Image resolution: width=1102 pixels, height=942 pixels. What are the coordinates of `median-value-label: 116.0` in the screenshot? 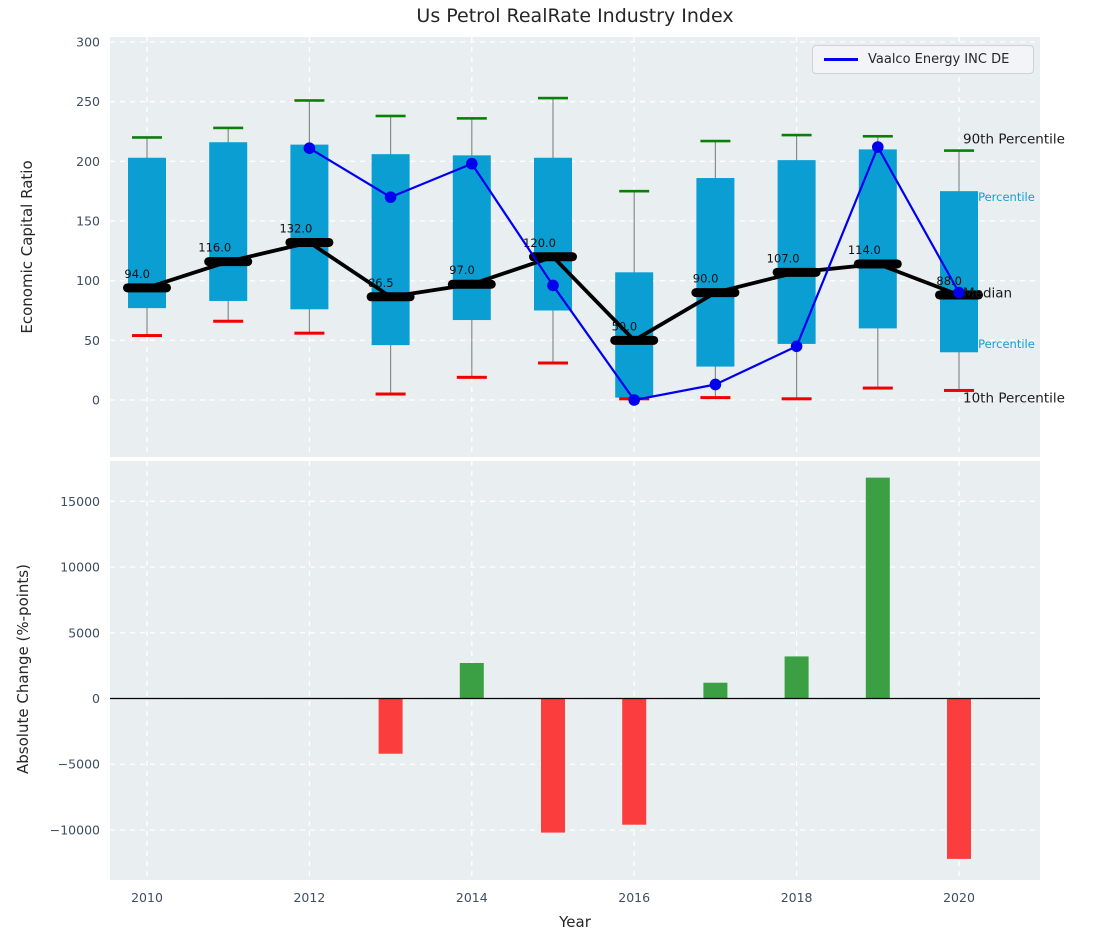 It's located at (214, 248).